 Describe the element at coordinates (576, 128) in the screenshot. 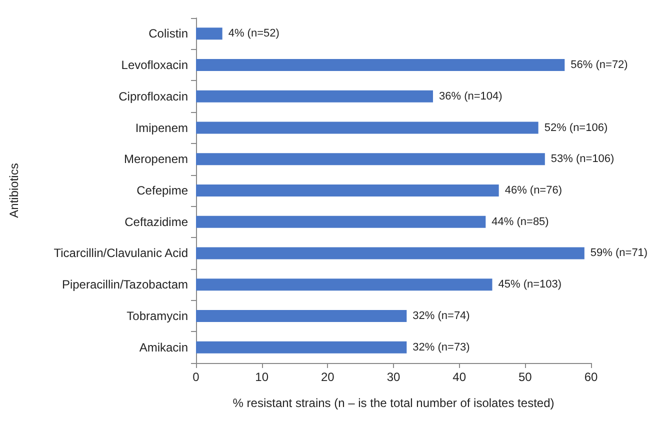

I see `data-label: 52% (n=106)` at that location.